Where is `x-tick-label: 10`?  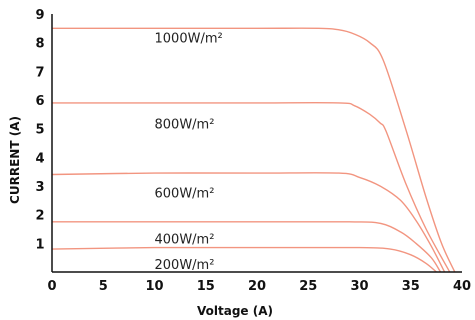 x-tick-label: 10 is located at coordinates (154, 286).